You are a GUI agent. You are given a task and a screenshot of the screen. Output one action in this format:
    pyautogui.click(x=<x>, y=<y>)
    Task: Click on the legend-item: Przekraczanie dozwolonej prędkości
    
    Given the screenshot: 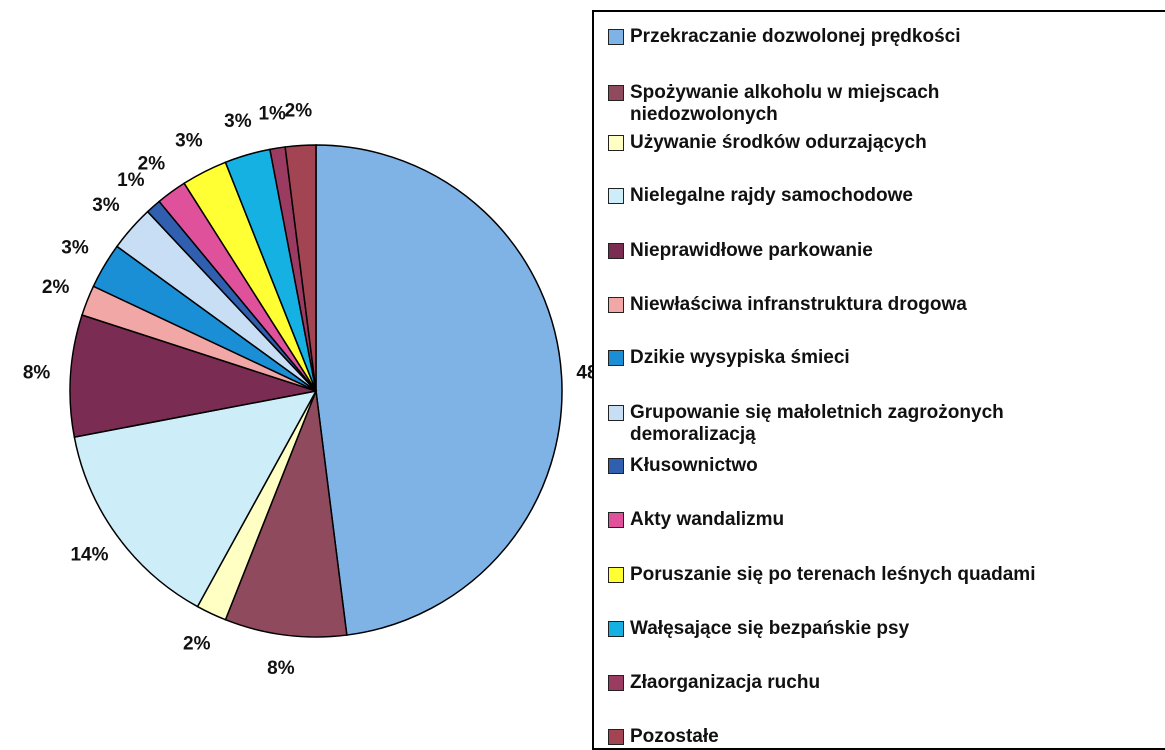 What is the action you would take?
    pyautogui.click(x=844, y=37)
    